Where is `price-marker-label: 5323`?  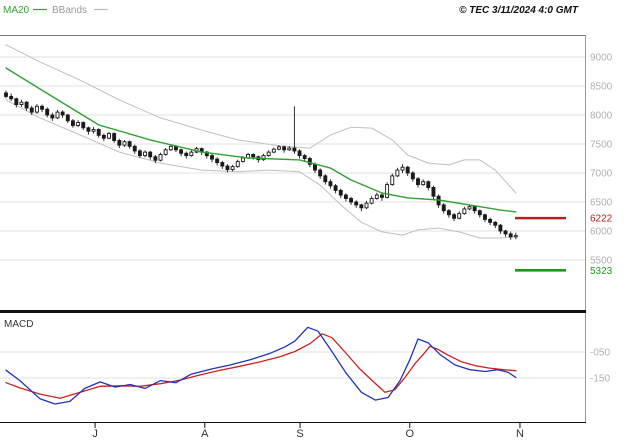
price-marker-label: 5323 is located at coordinates (601, 271).